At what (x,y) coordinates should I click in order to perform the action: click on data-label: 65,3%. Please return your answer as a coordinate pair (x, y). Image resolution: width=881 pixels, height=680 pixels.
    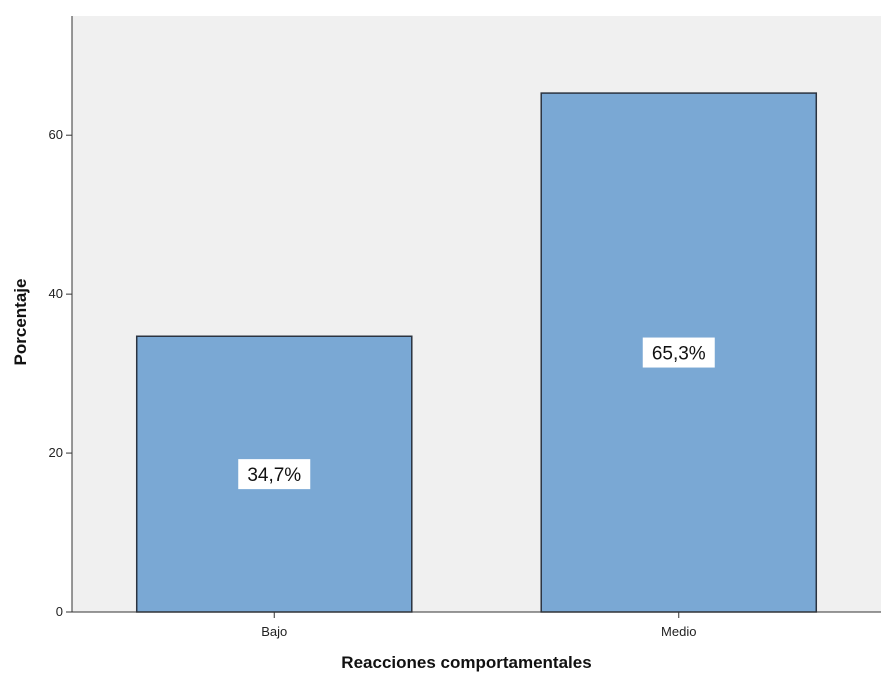
    Looking at the image, I should click on (679, 354).